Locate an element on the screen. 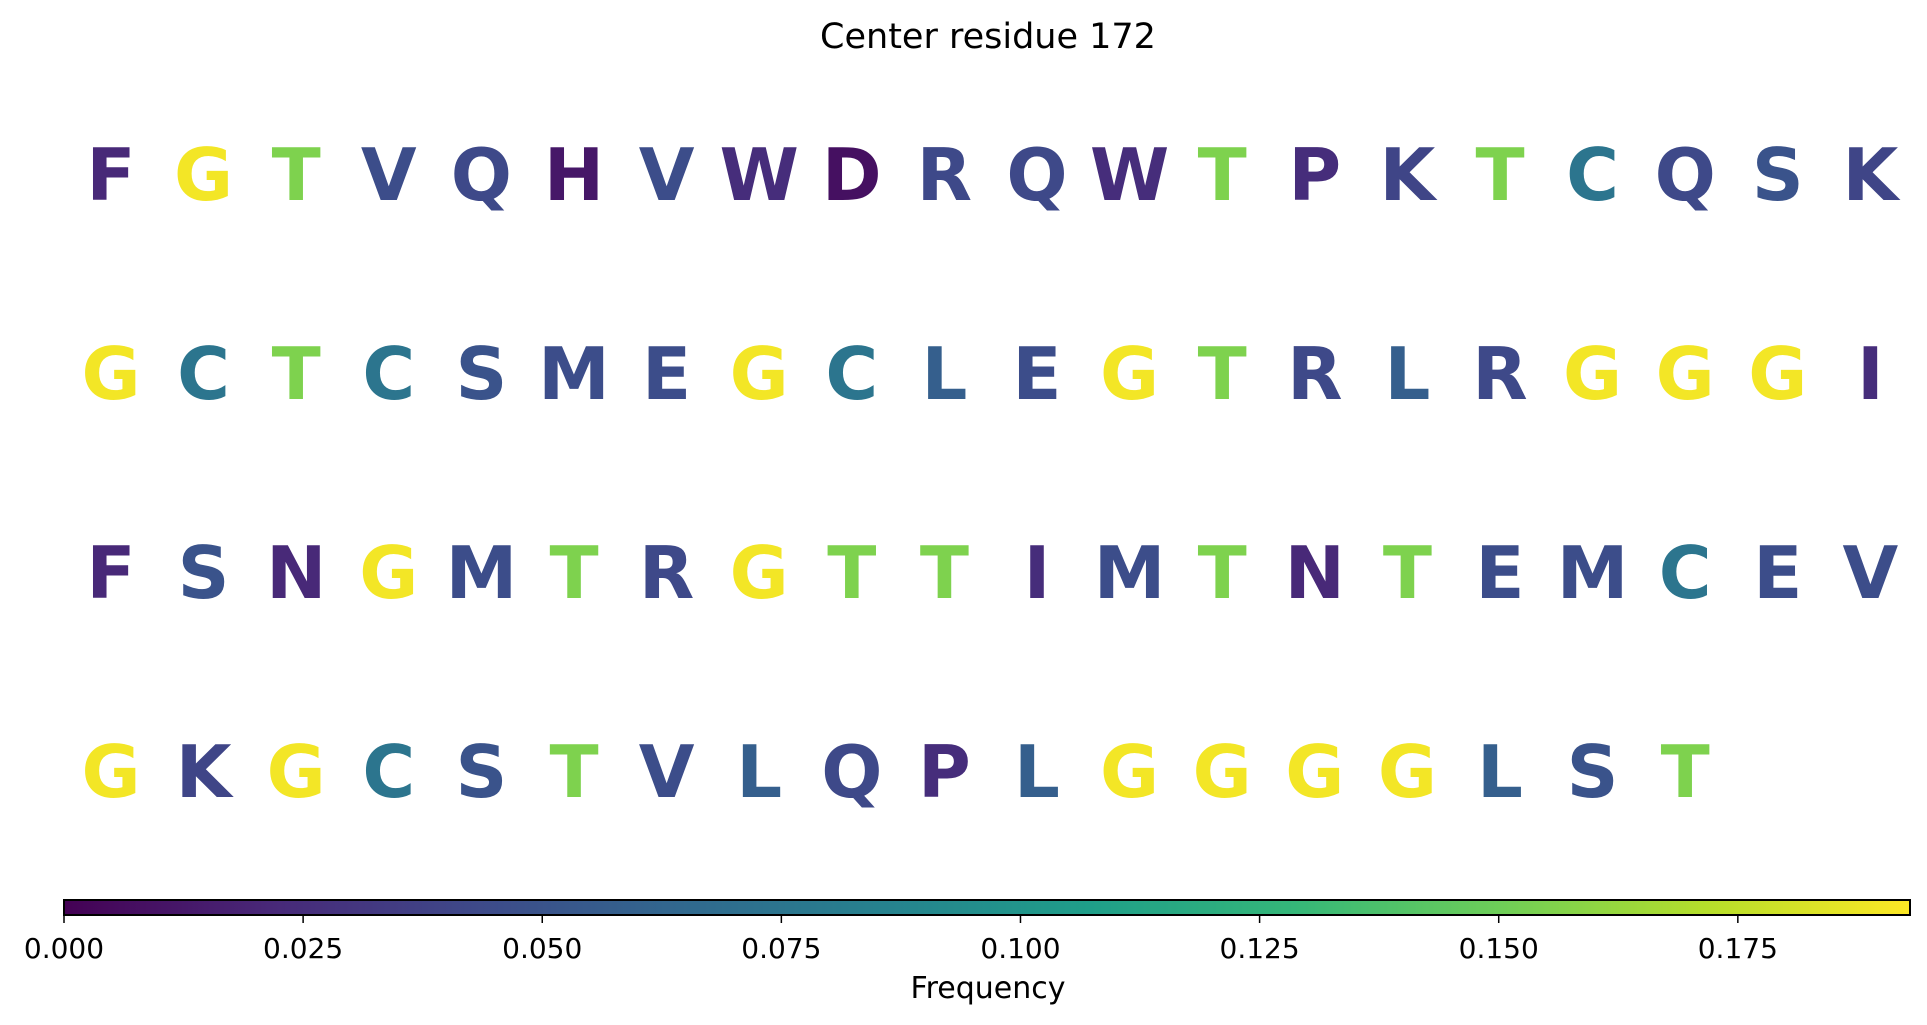  colorbar-tick-label: 0.025 is located at coordinates (303, 948).